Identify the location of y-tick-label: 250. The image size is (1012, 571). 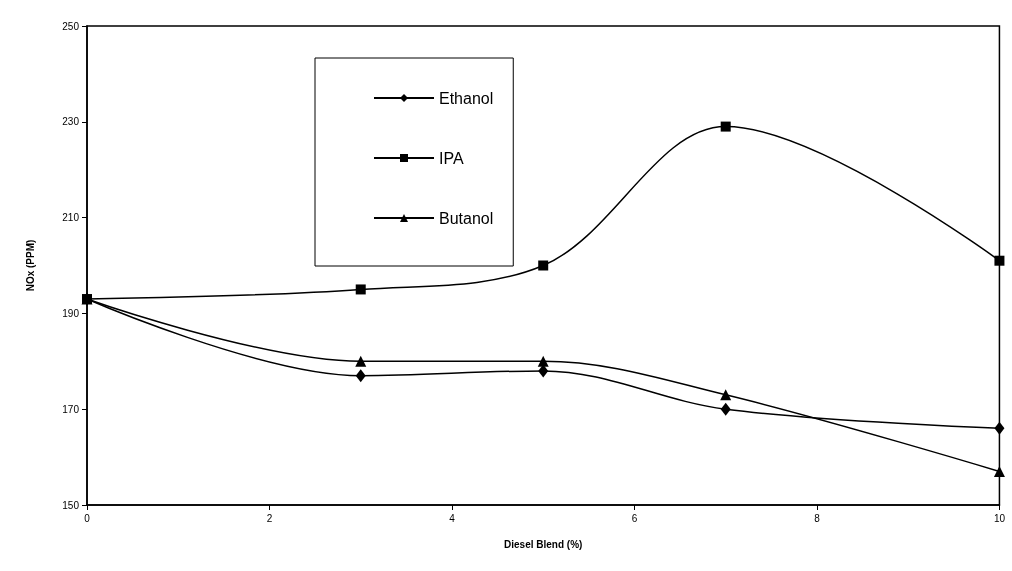
(71, 26).